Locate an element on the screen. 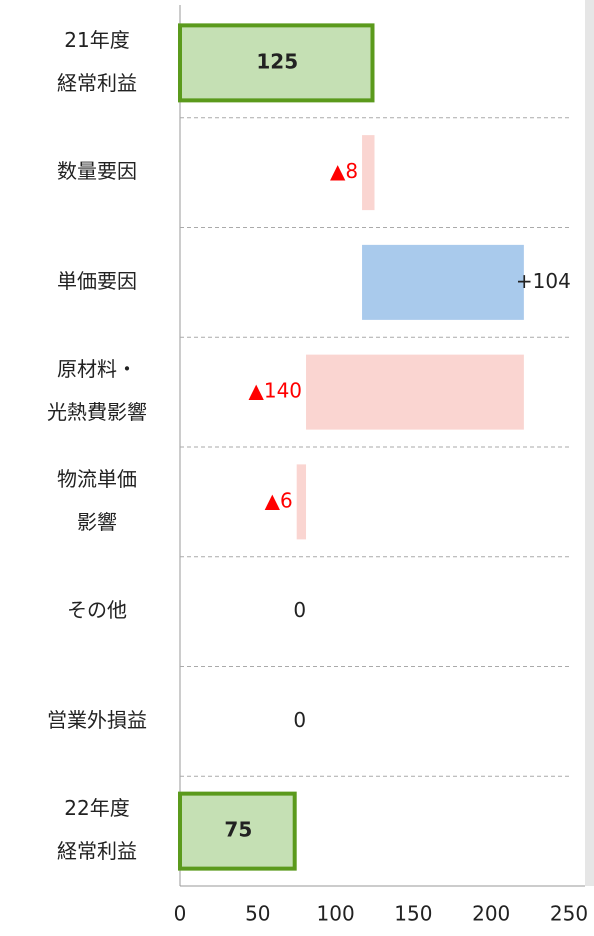 The image size is (594, 936). x-tick-label: 200 is located at coordinates (491, 914).